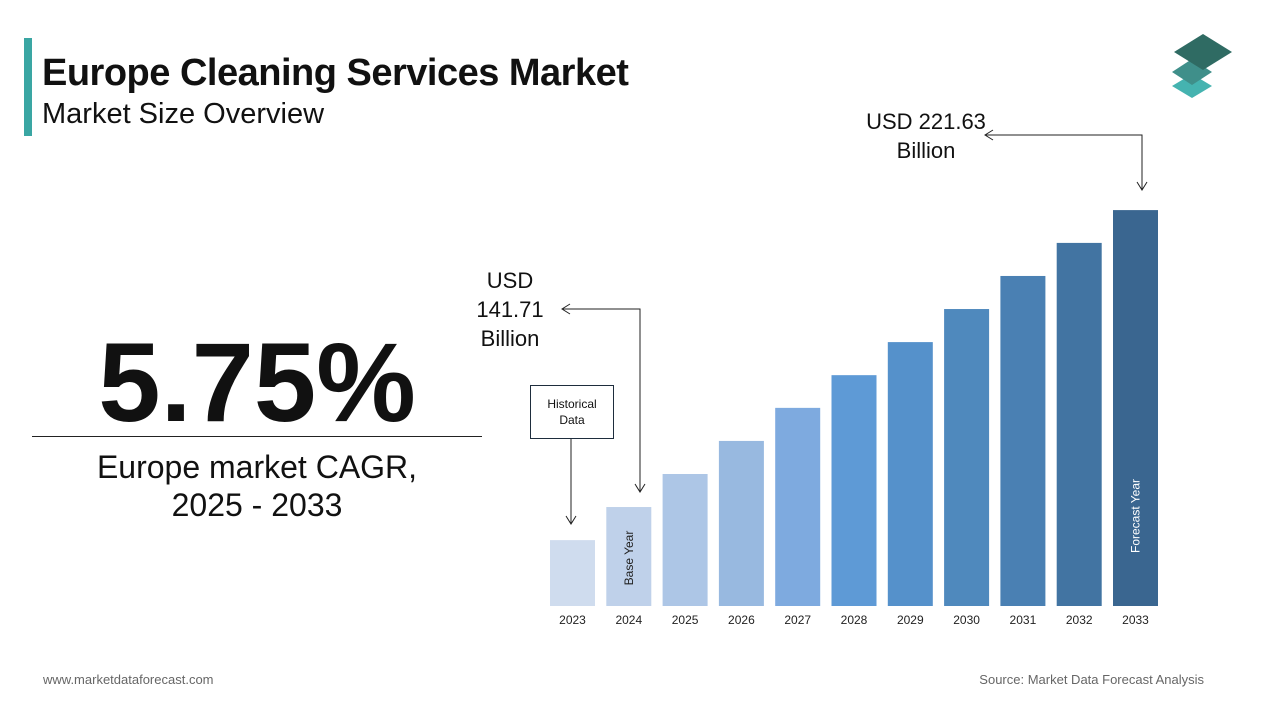 The width and height of the screenshot is (1280, 720). Describe the element at coordinates (741, 523) in the screenshot. I see `bar-2026` at that location.